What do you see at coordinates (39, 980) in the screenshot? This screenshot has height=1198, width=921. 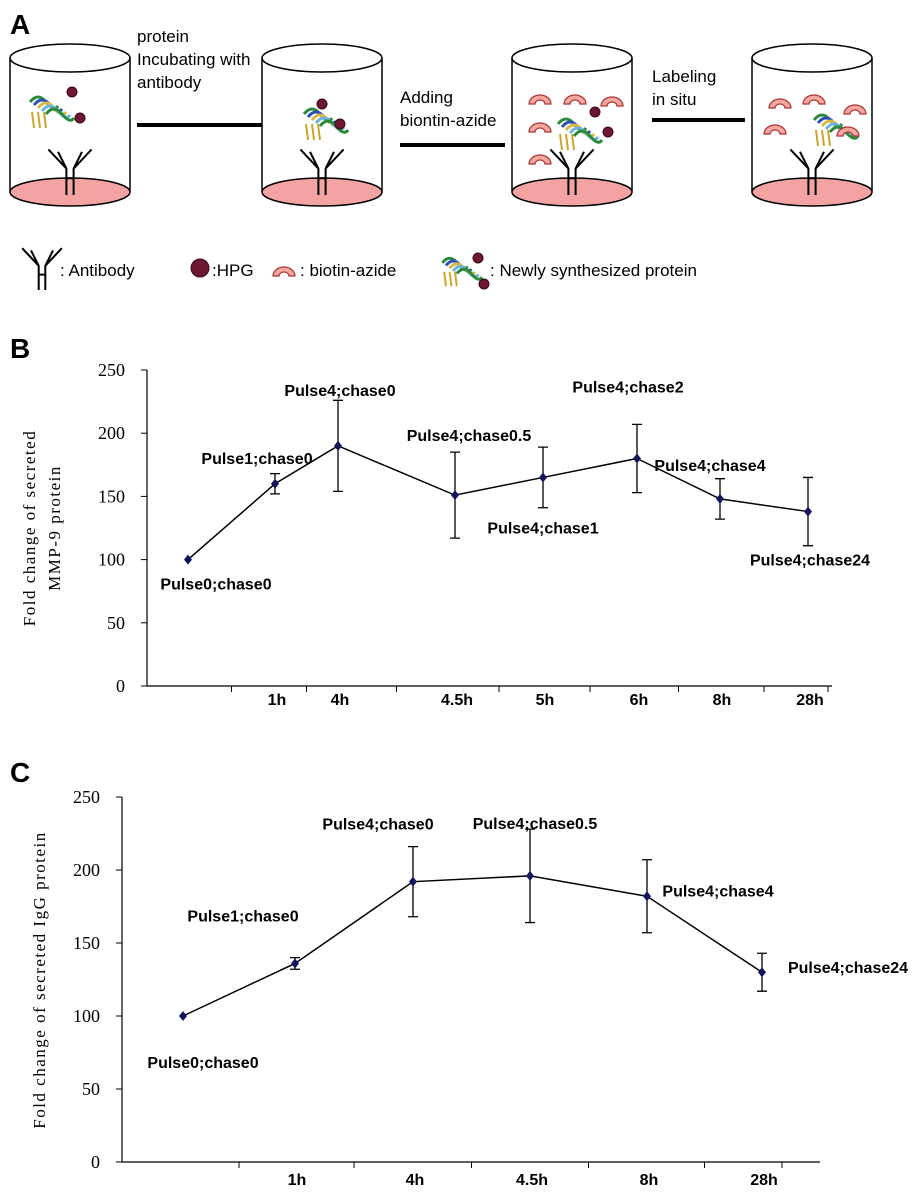 I see `y-axis-label: Fold change of secreted IgG protein` at bounding box center [39, 980].